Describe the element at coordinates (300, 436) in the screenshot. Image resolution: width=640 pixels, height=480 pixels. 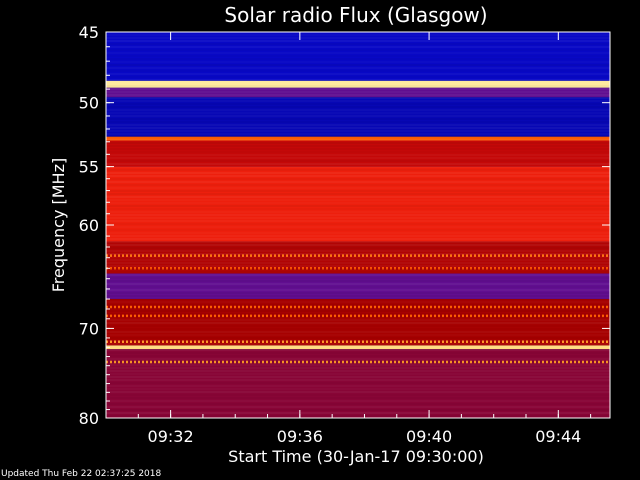
I see `x-tick-label: 09:36` at that location.